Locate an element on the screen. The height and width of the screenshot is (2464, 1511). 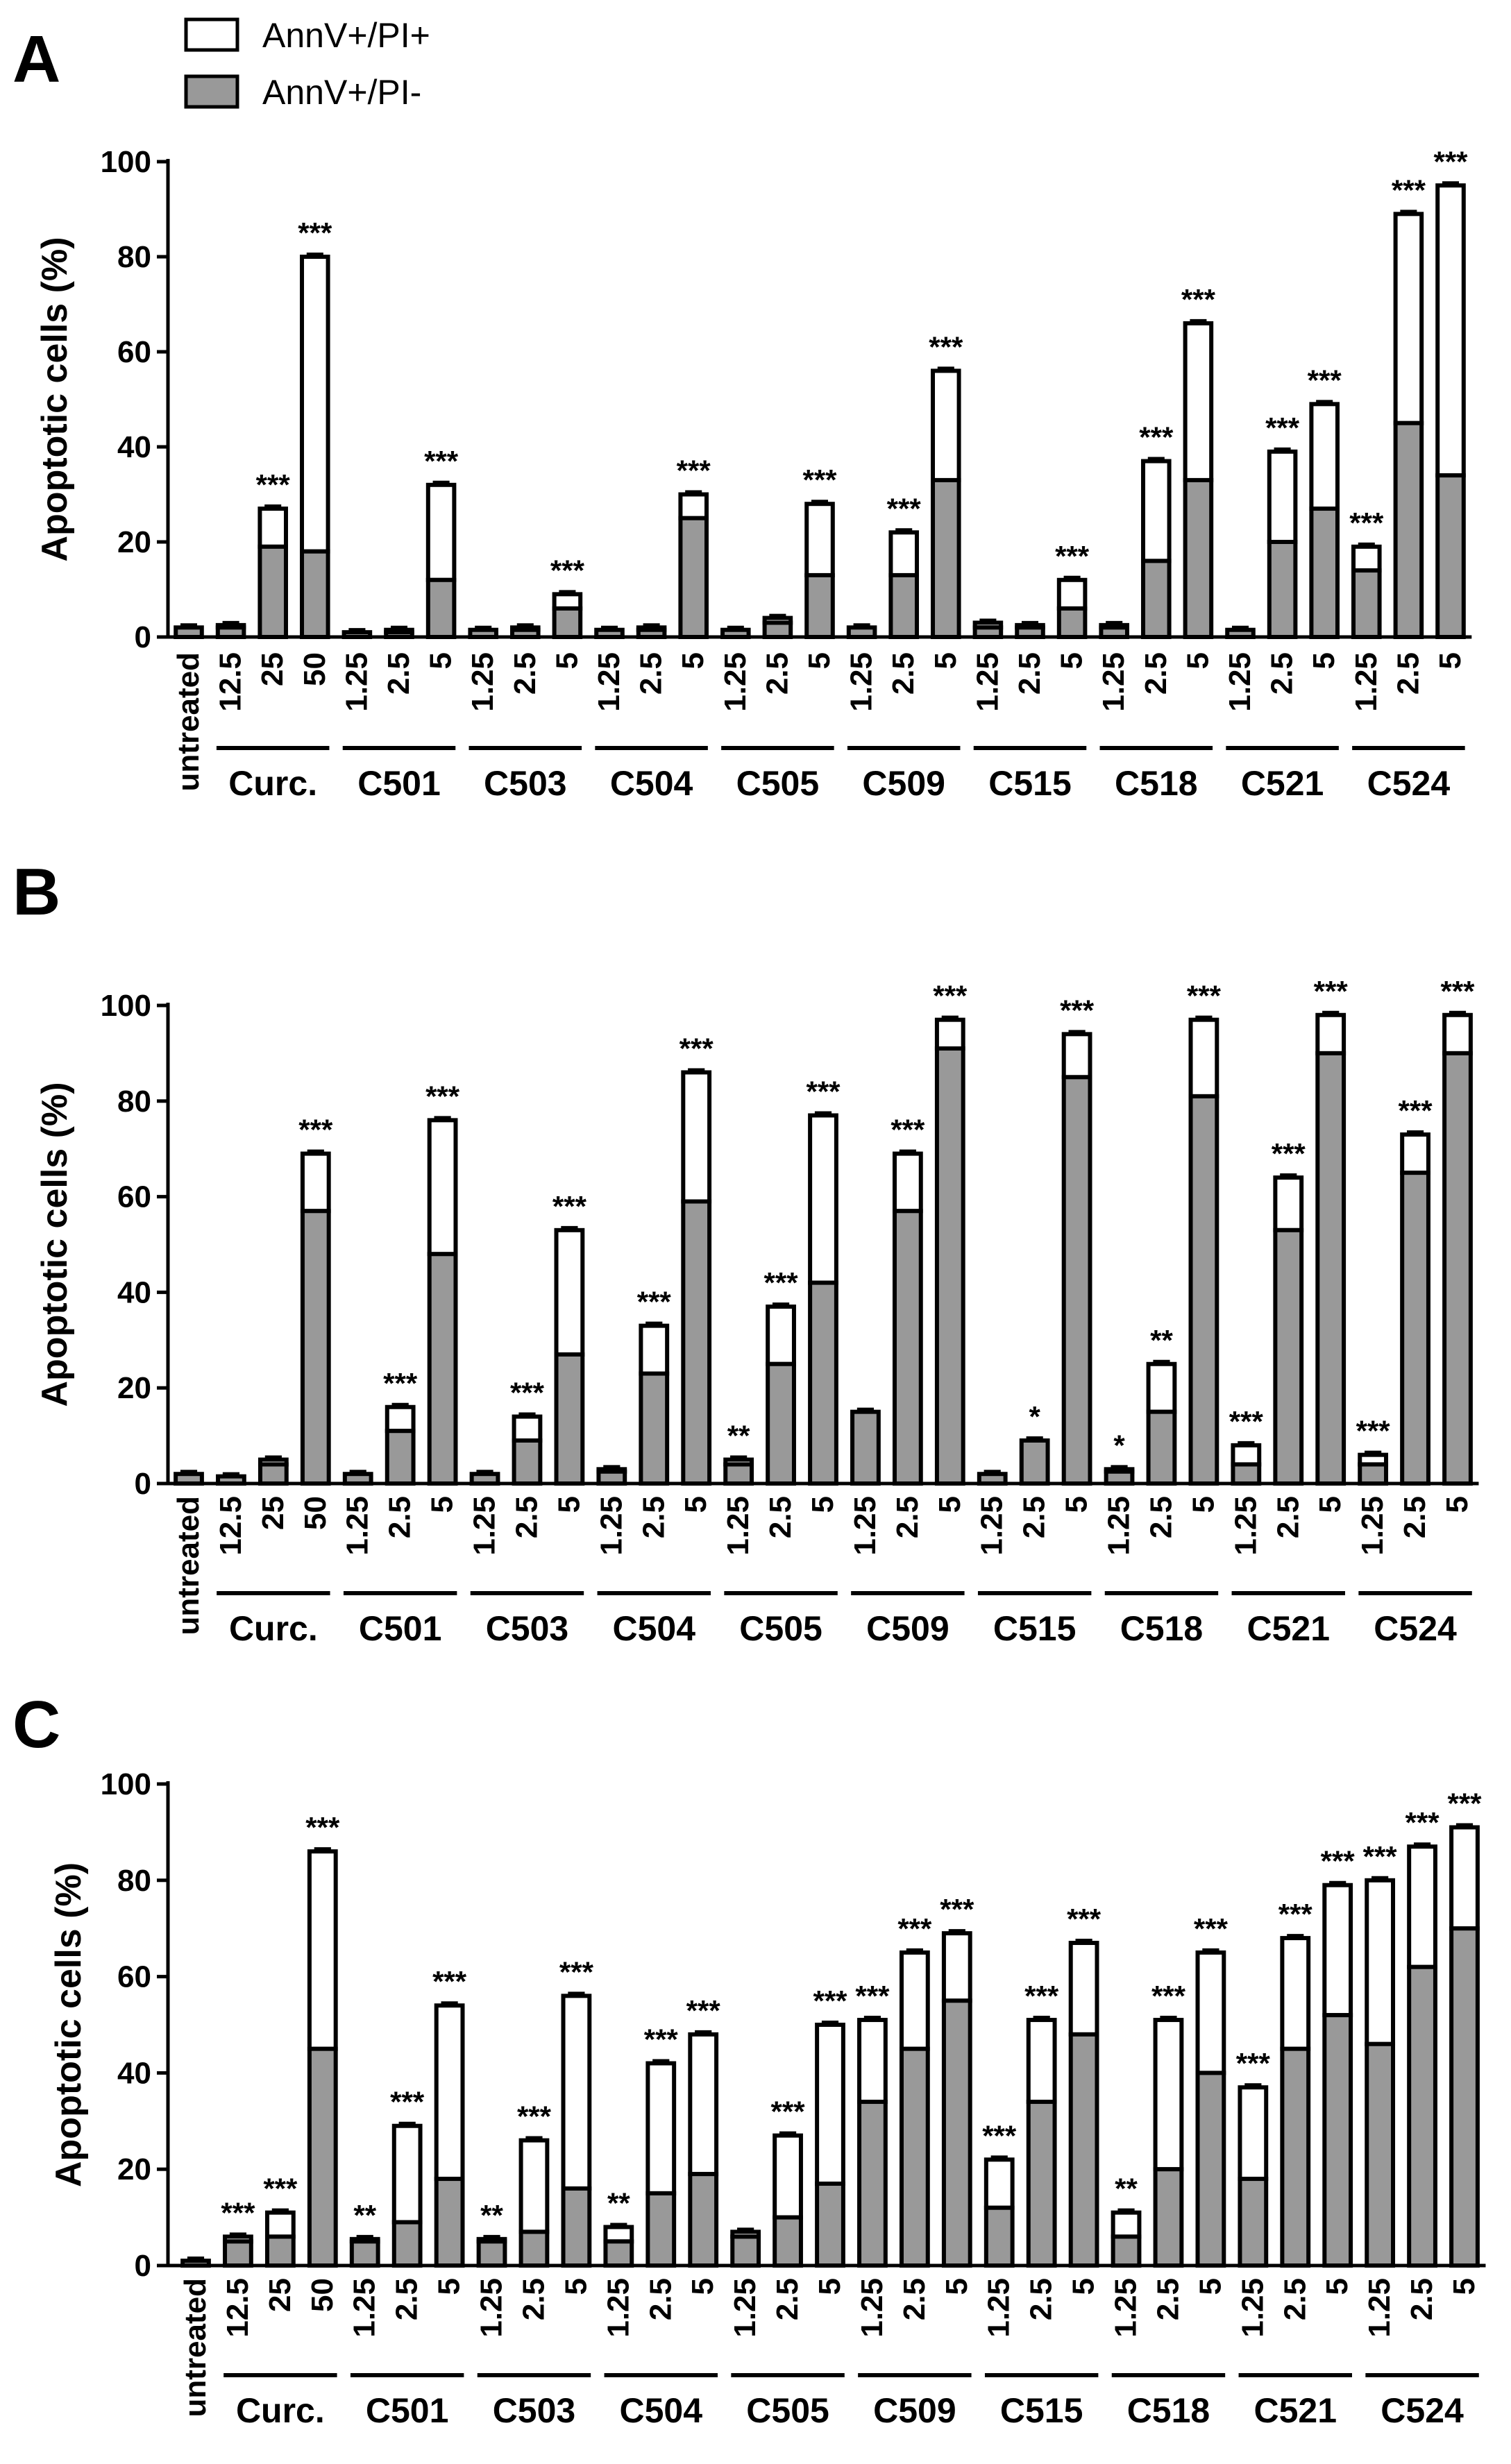
group-label: C503 is located at coordinates (527, 1628).